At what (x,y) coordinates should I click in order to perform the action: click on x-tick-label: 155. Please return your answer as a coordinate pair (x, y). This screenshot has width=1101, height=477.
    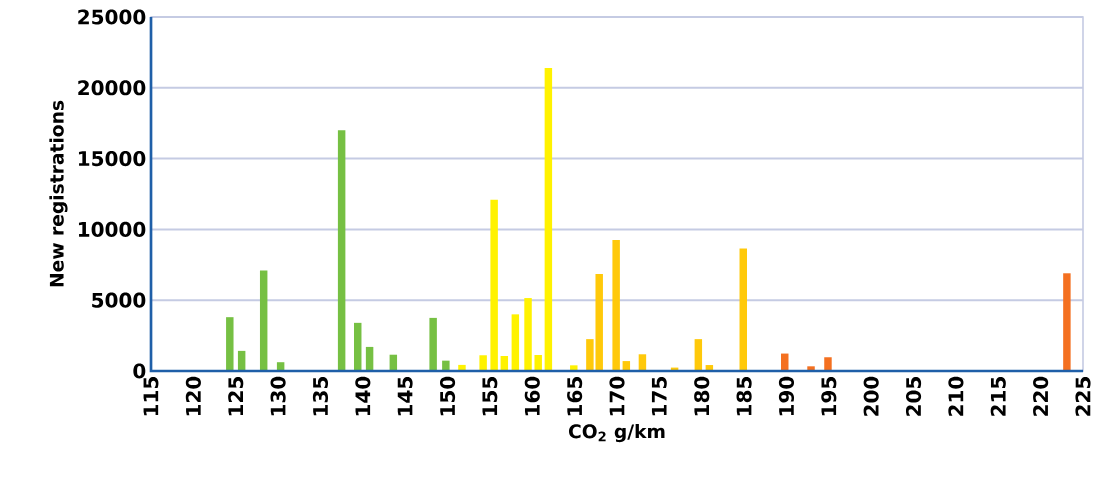
    Looking at the image, I should click on (490, 396).